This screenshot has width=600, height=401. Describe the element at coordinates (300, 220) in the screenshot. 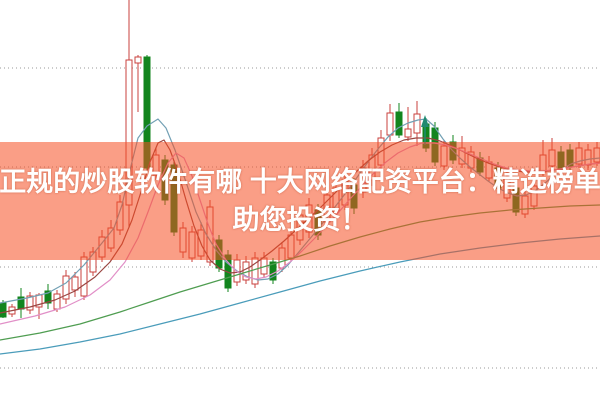

I see `promo-banner-subtitle: 助您投资！` at that location.